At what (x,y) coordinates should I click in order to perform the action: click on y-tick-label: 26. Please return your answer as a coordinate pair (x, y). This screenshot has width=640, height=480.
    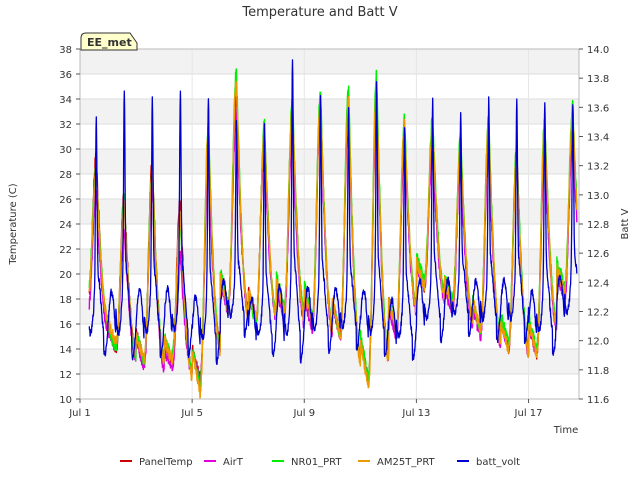
    Looking at the image, I should click on (65, 200).